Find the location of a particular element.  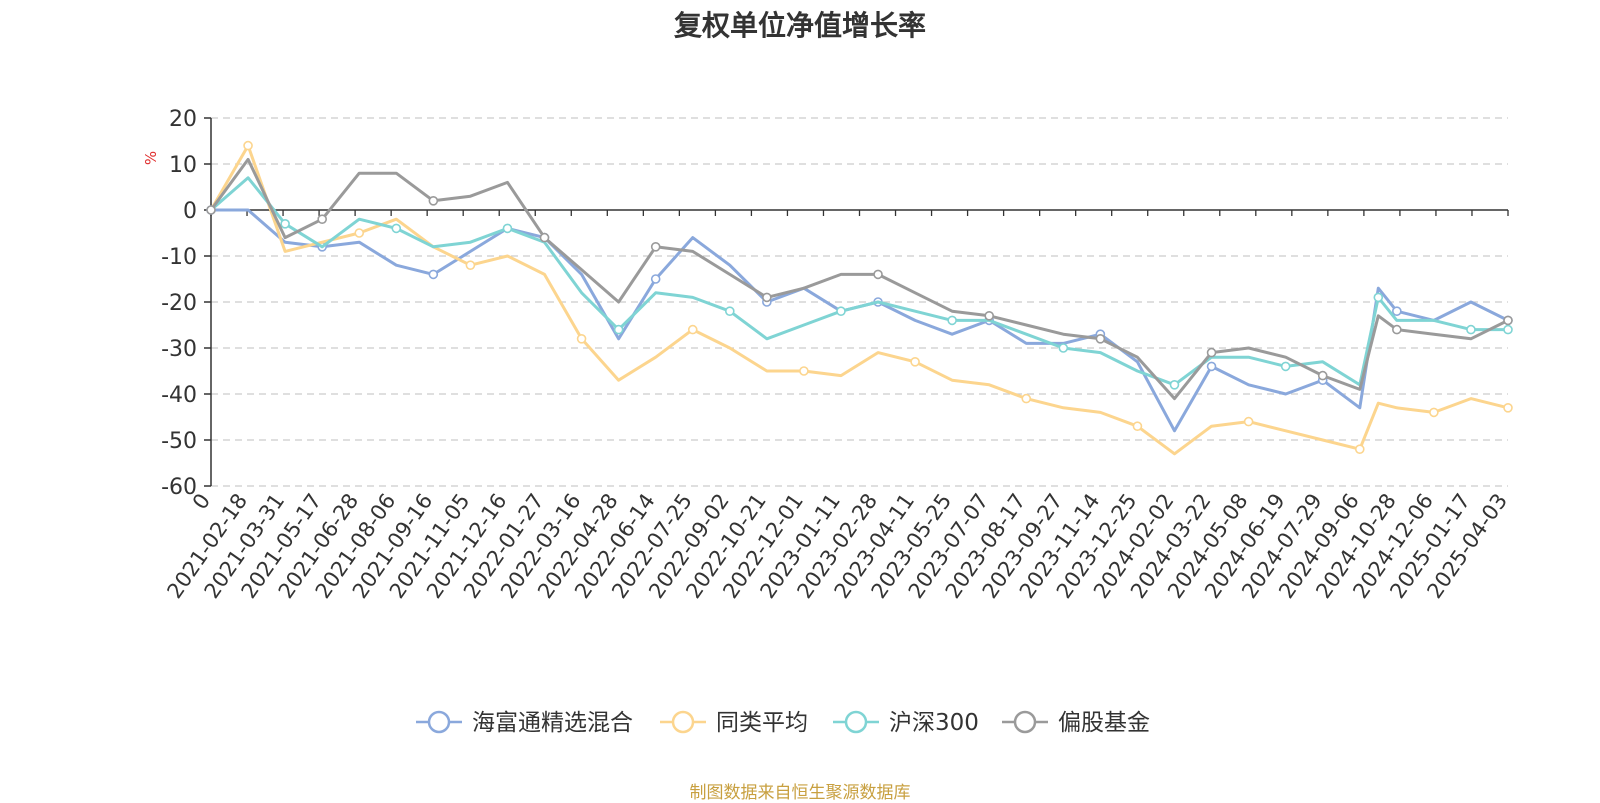

legend-label: 偏股基金 is located at coordinates (1104, 723).